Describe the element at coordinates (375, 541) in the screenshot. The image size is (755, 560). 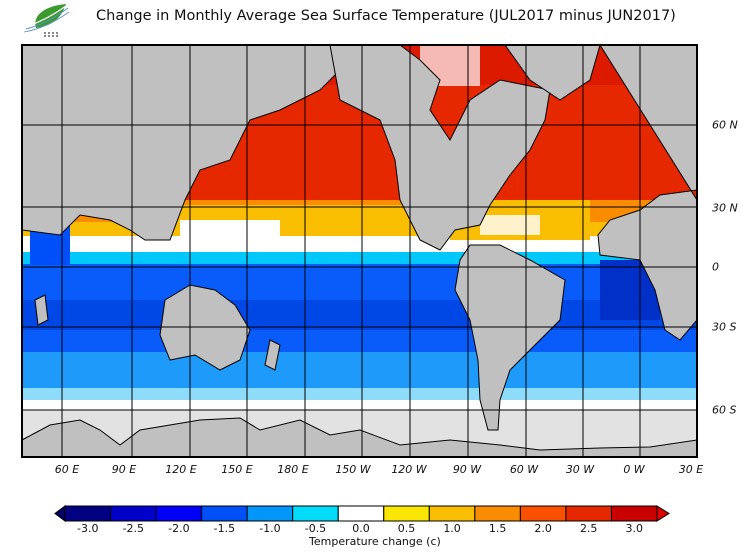
I see `colorbar-title: Temperature change (c)` at that location.